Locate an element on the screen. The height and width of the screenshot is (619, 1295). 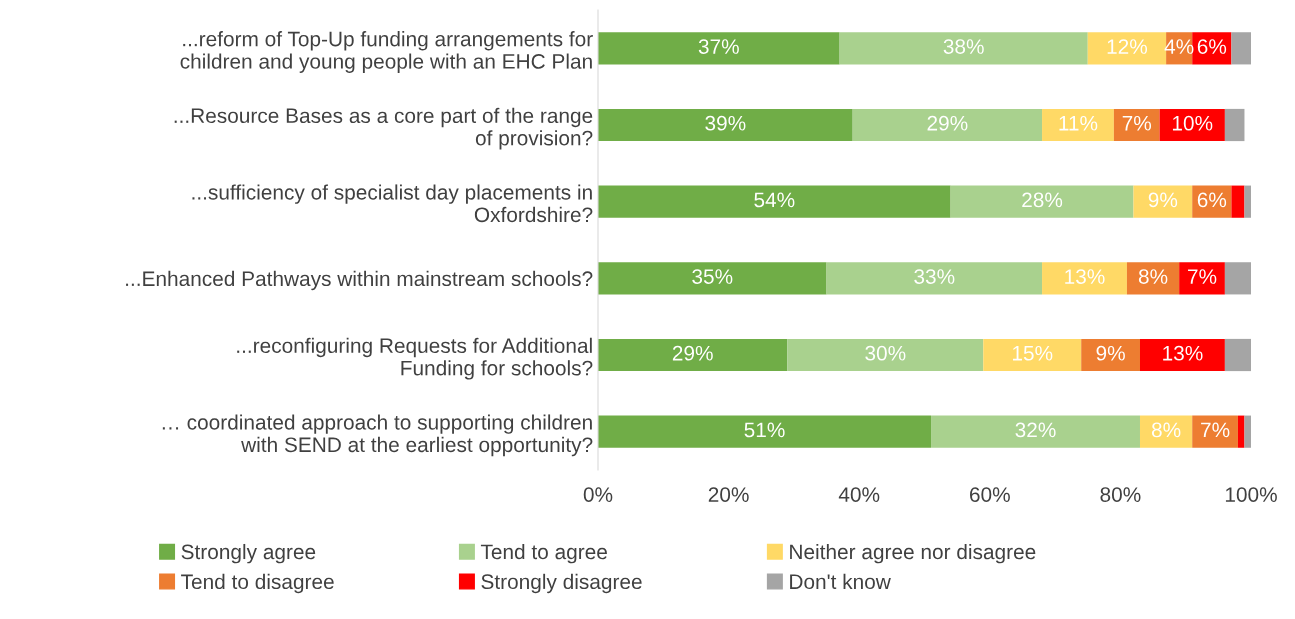
data-label: 32% is located at coordinates (1035, 430).